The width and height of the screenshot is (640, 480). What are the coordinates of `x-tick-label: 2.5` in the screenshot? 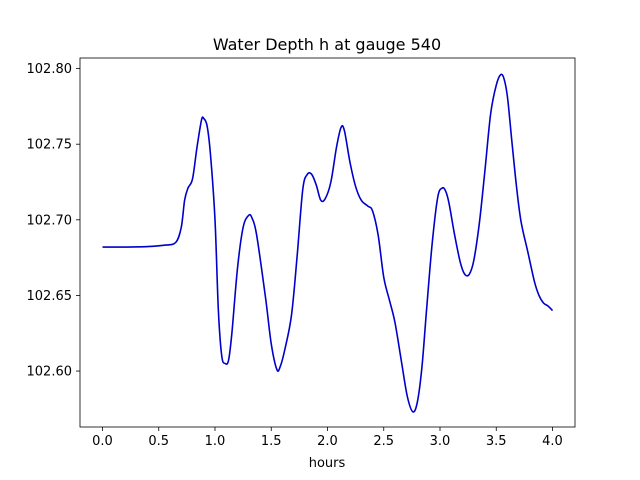 It's located at (383, 441).